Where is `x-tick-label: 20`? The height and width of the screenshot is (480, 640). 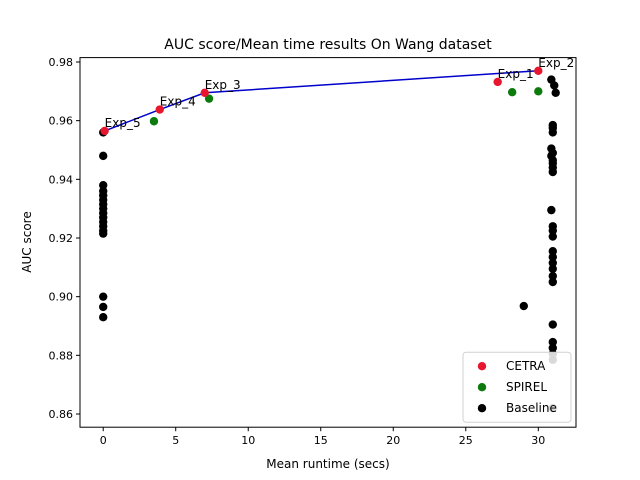 x-tick-label: 20 is located at coordinates (393, 440).